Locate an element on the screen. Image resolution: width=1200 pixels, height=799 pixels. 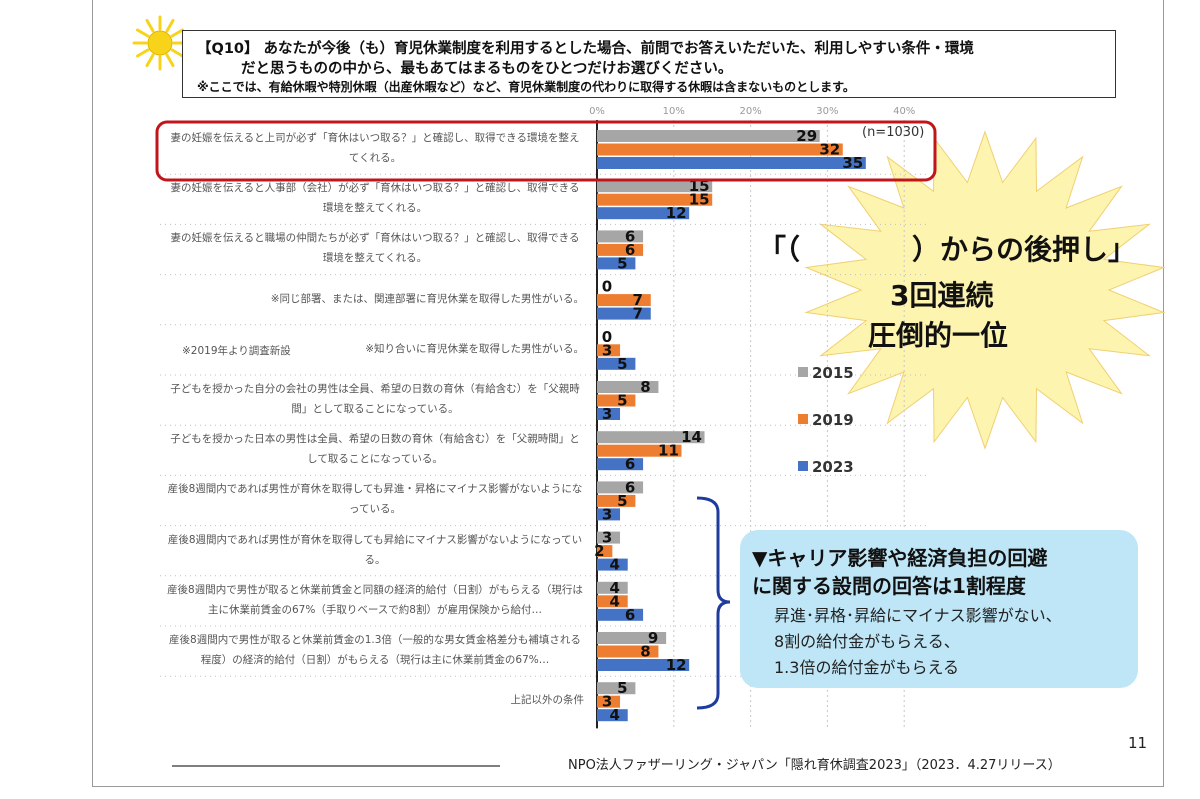
sun-icon is located at coordinates (160, 43).